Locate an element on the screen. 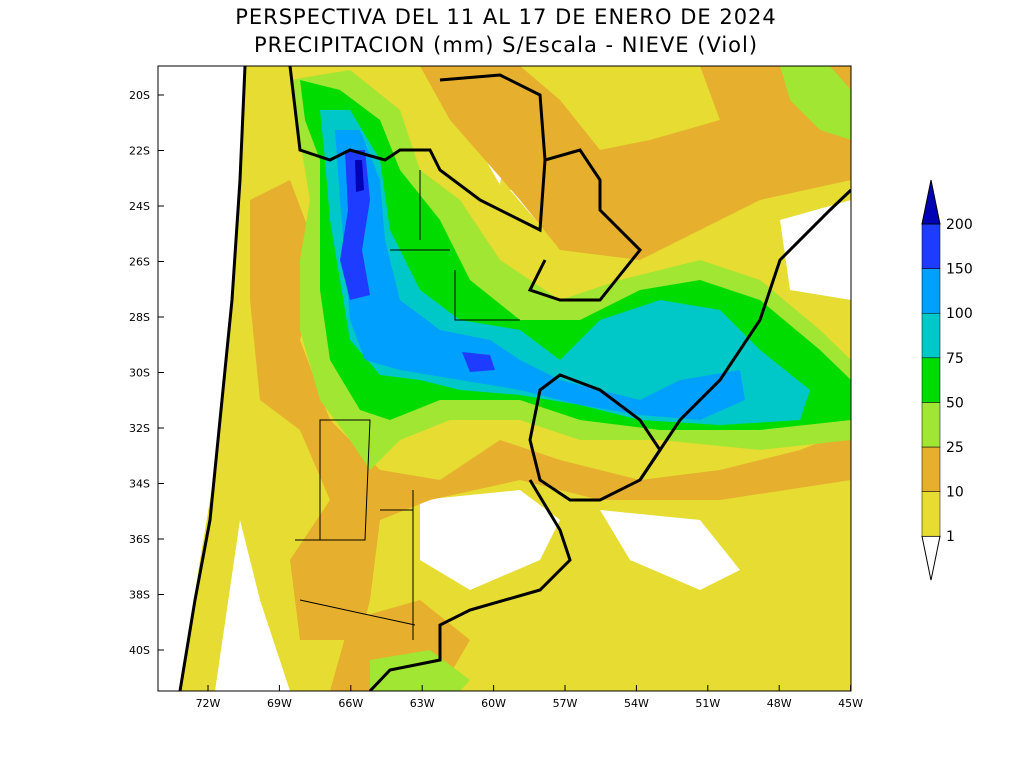  lon-label: 66W is located at coordinates (350, 703).